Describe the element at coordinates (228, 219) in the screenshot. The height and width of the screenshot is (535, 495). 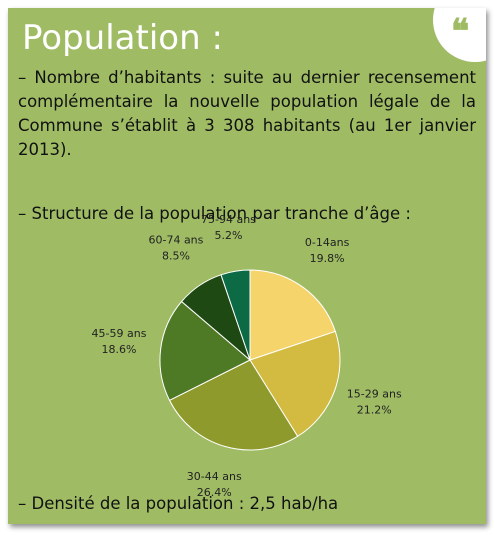
I see `slice-label: 75-94 ans` at that location.